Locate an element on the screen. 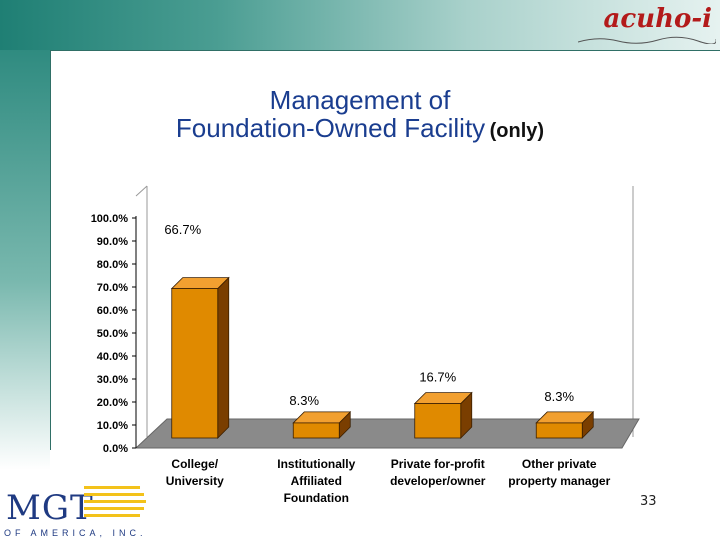  y-tick-label: 30.0% is located at coordinates (112, 380).